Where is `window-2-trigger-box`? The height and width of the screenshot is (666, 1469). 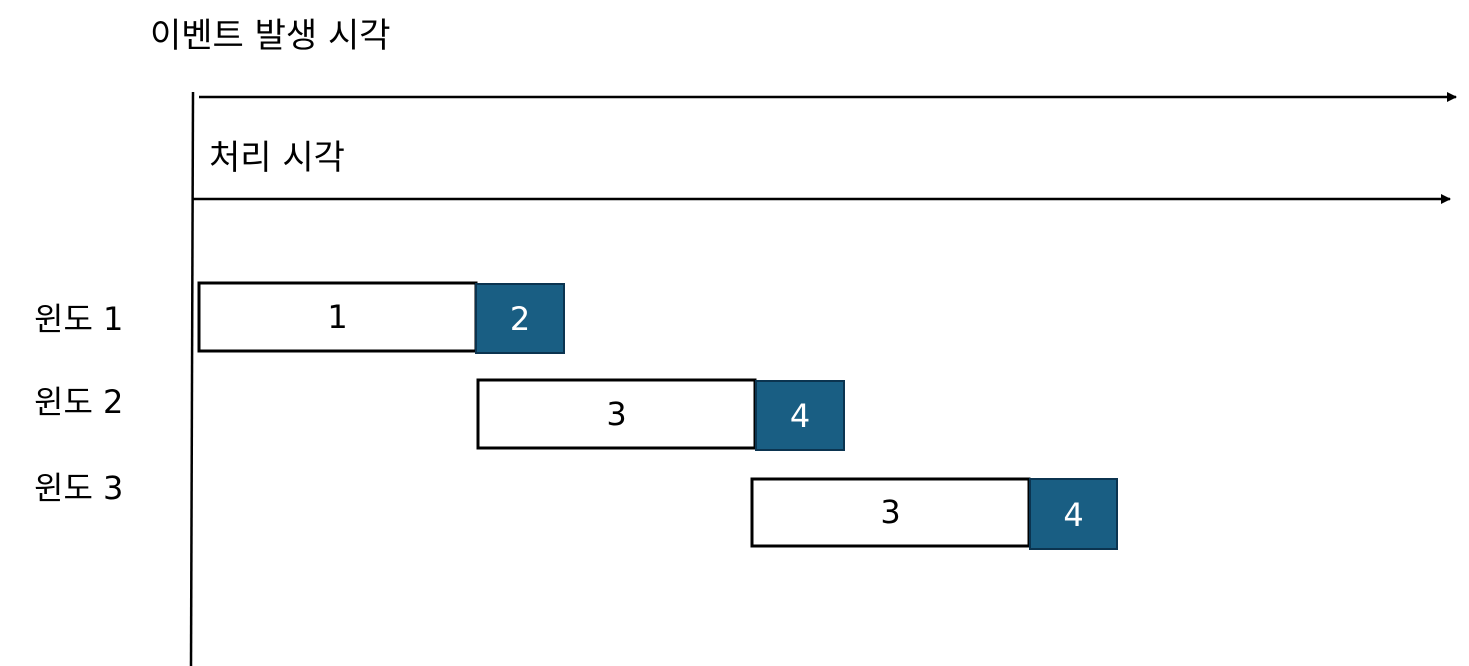 window-2-trigger-box is located at coordinates (800, 415).